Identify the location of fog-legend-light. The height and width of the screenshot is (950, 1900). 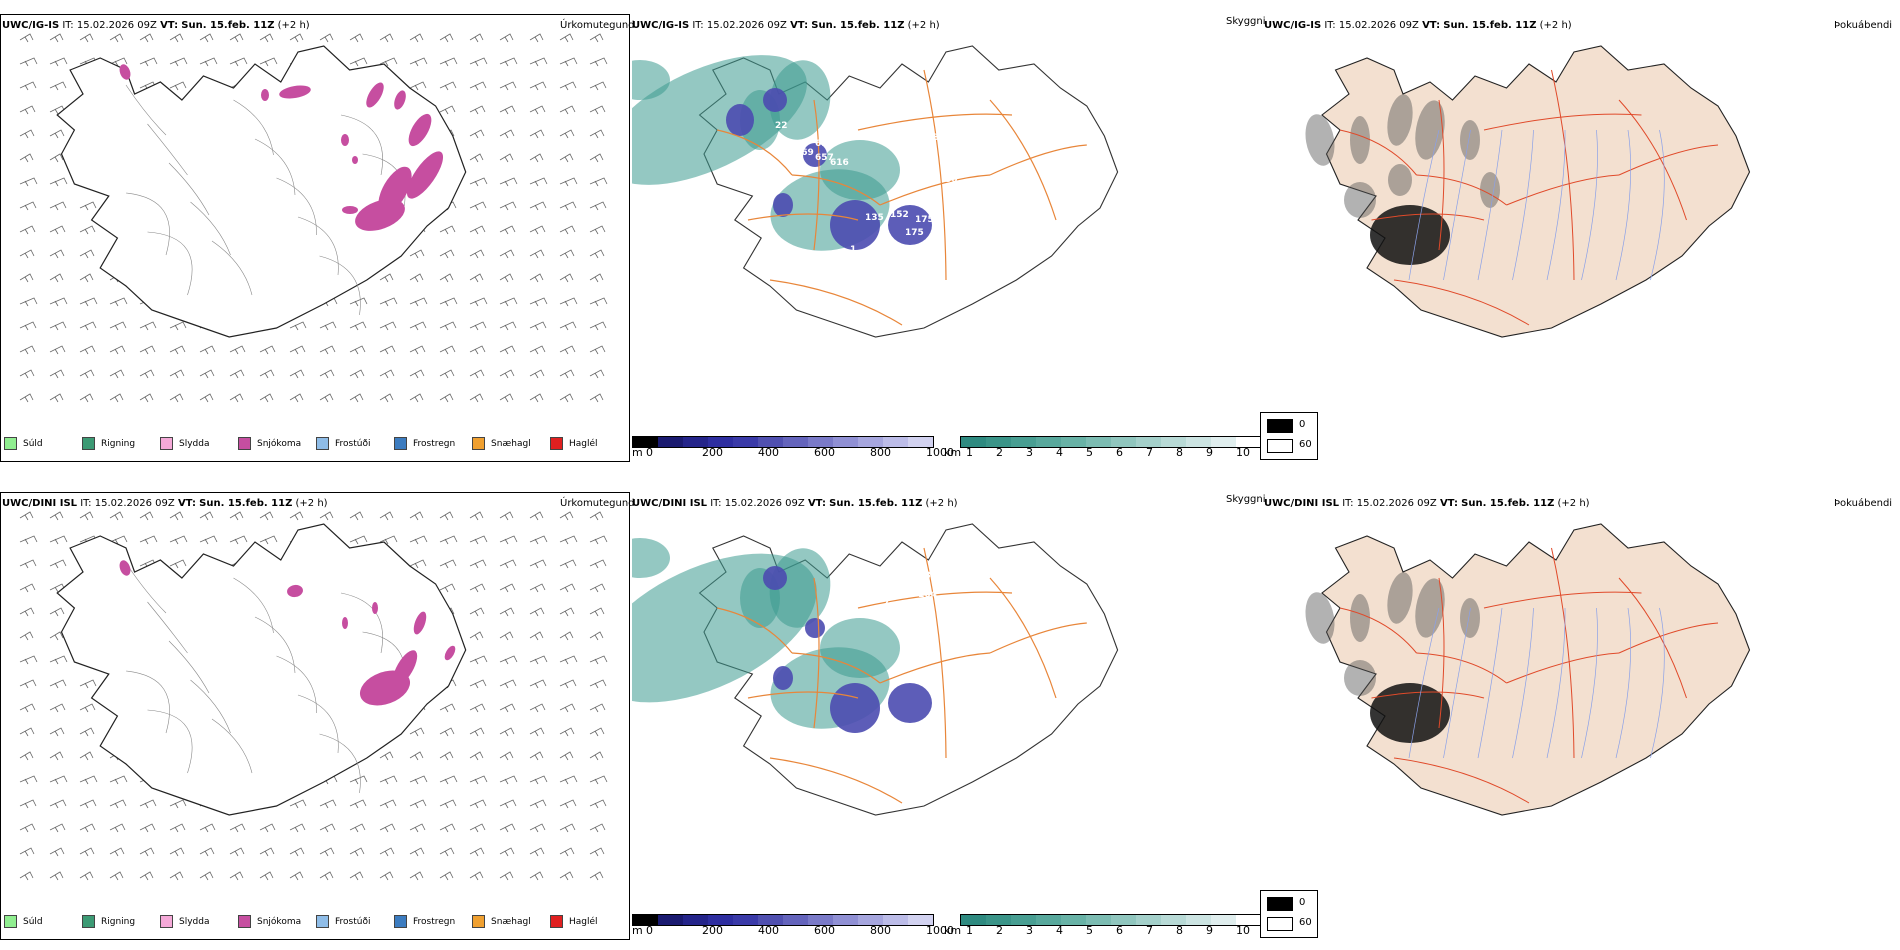
(1280, 924).